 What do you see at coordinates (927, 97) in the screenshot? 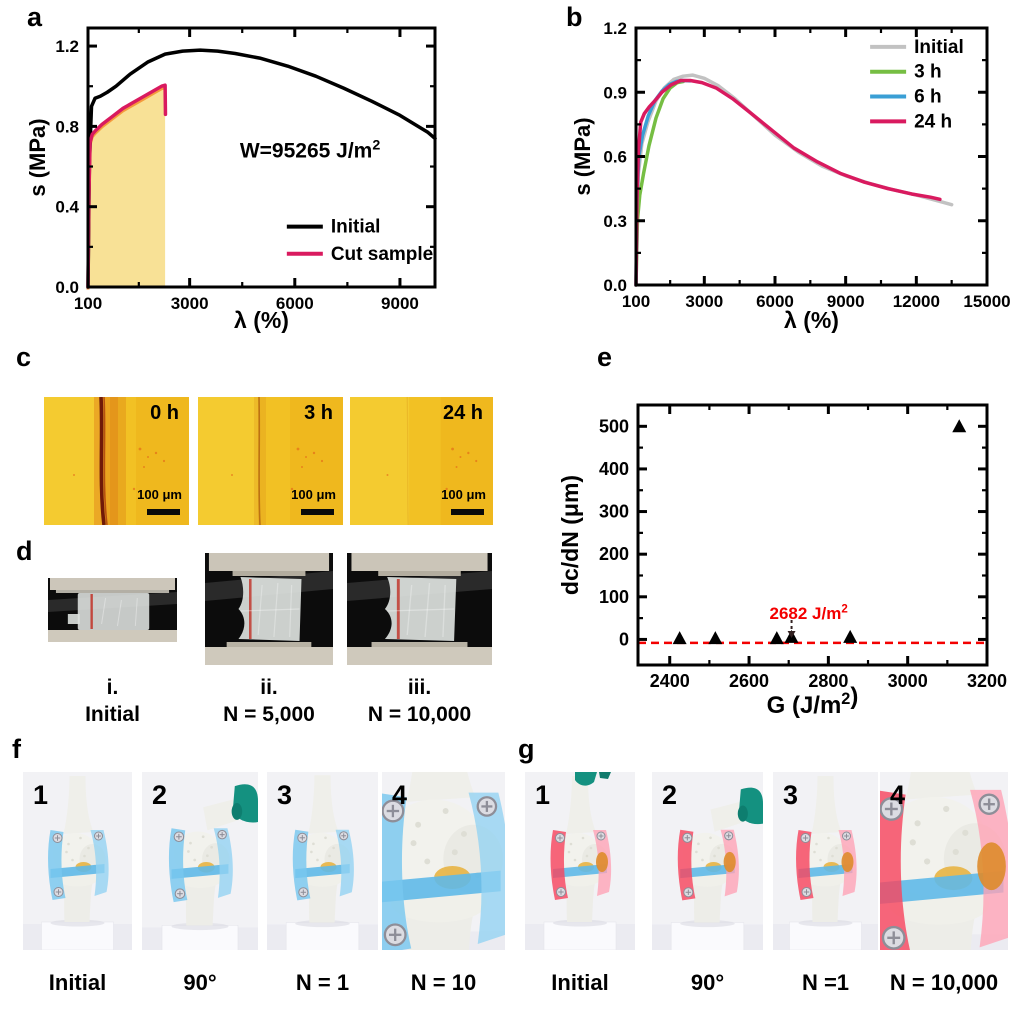
I see `svg-text: 6 h` at bounding box center [927, 97].